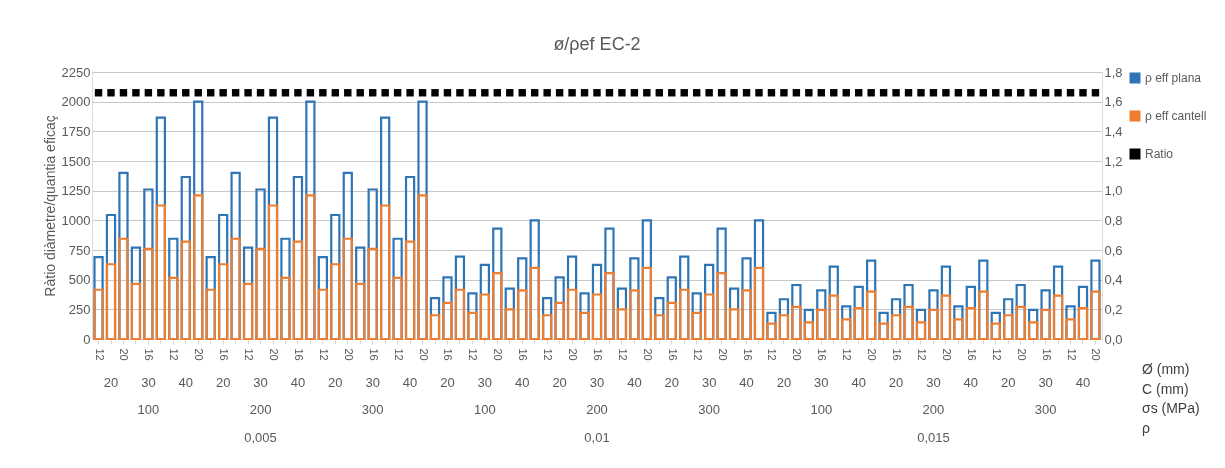 This screenshot has height=468, width=1225. What do you see at coordinates (1165, 388) in the screenshot?
I see `text: C (mm)` at bounding box center [1165, 388].